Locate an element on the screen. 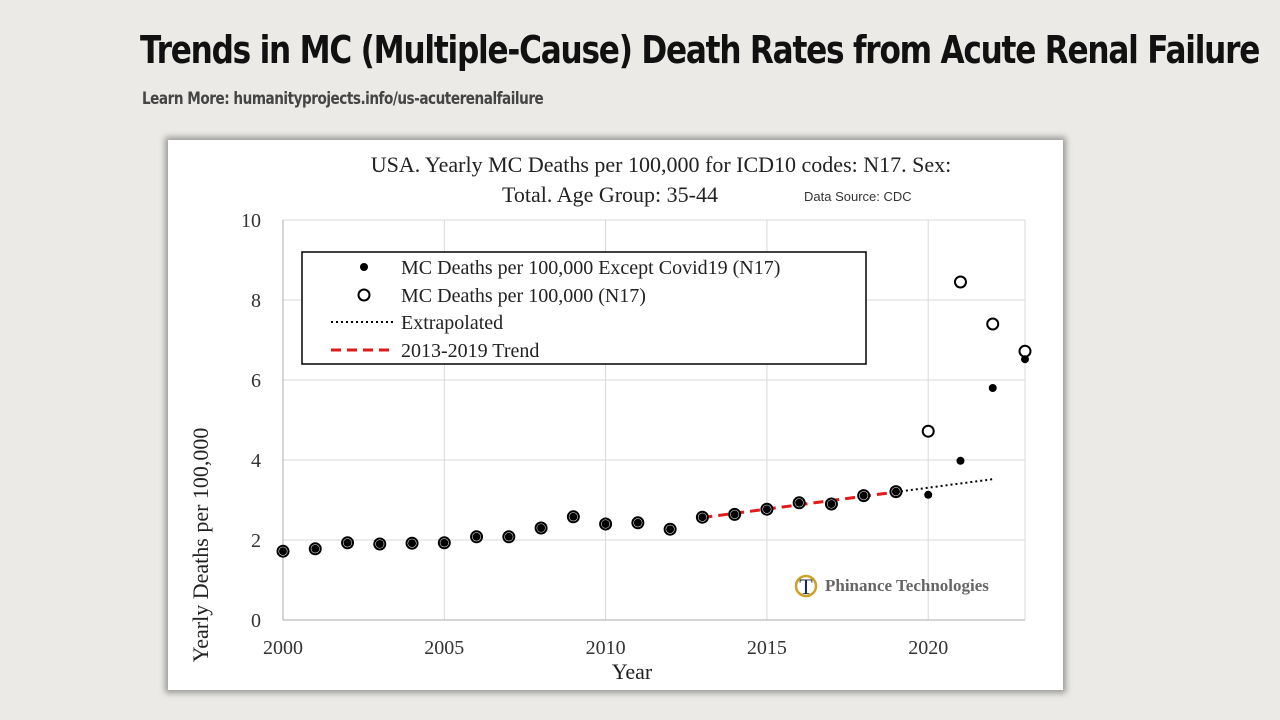  y-axis-label: Yearly Deaths per 100,000 is located at coordinates (200, 545).